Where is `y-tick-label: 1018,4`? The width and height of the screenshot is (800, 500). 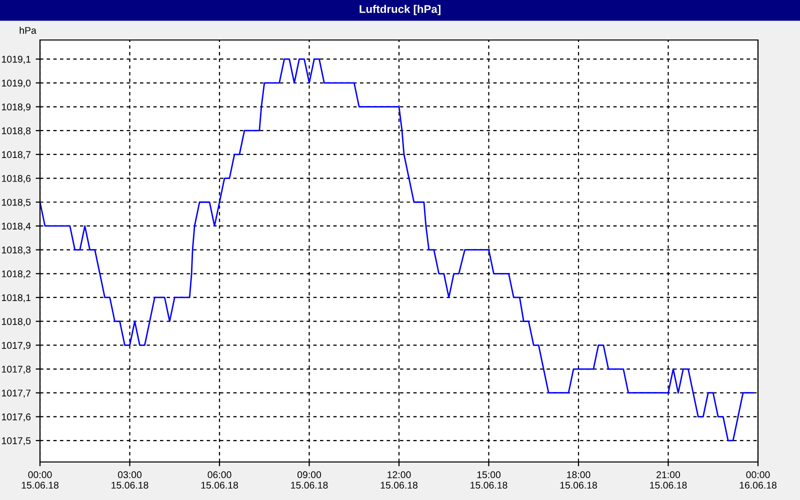 y-tick-label: 1018,4 is located at coordinates (16, 226).